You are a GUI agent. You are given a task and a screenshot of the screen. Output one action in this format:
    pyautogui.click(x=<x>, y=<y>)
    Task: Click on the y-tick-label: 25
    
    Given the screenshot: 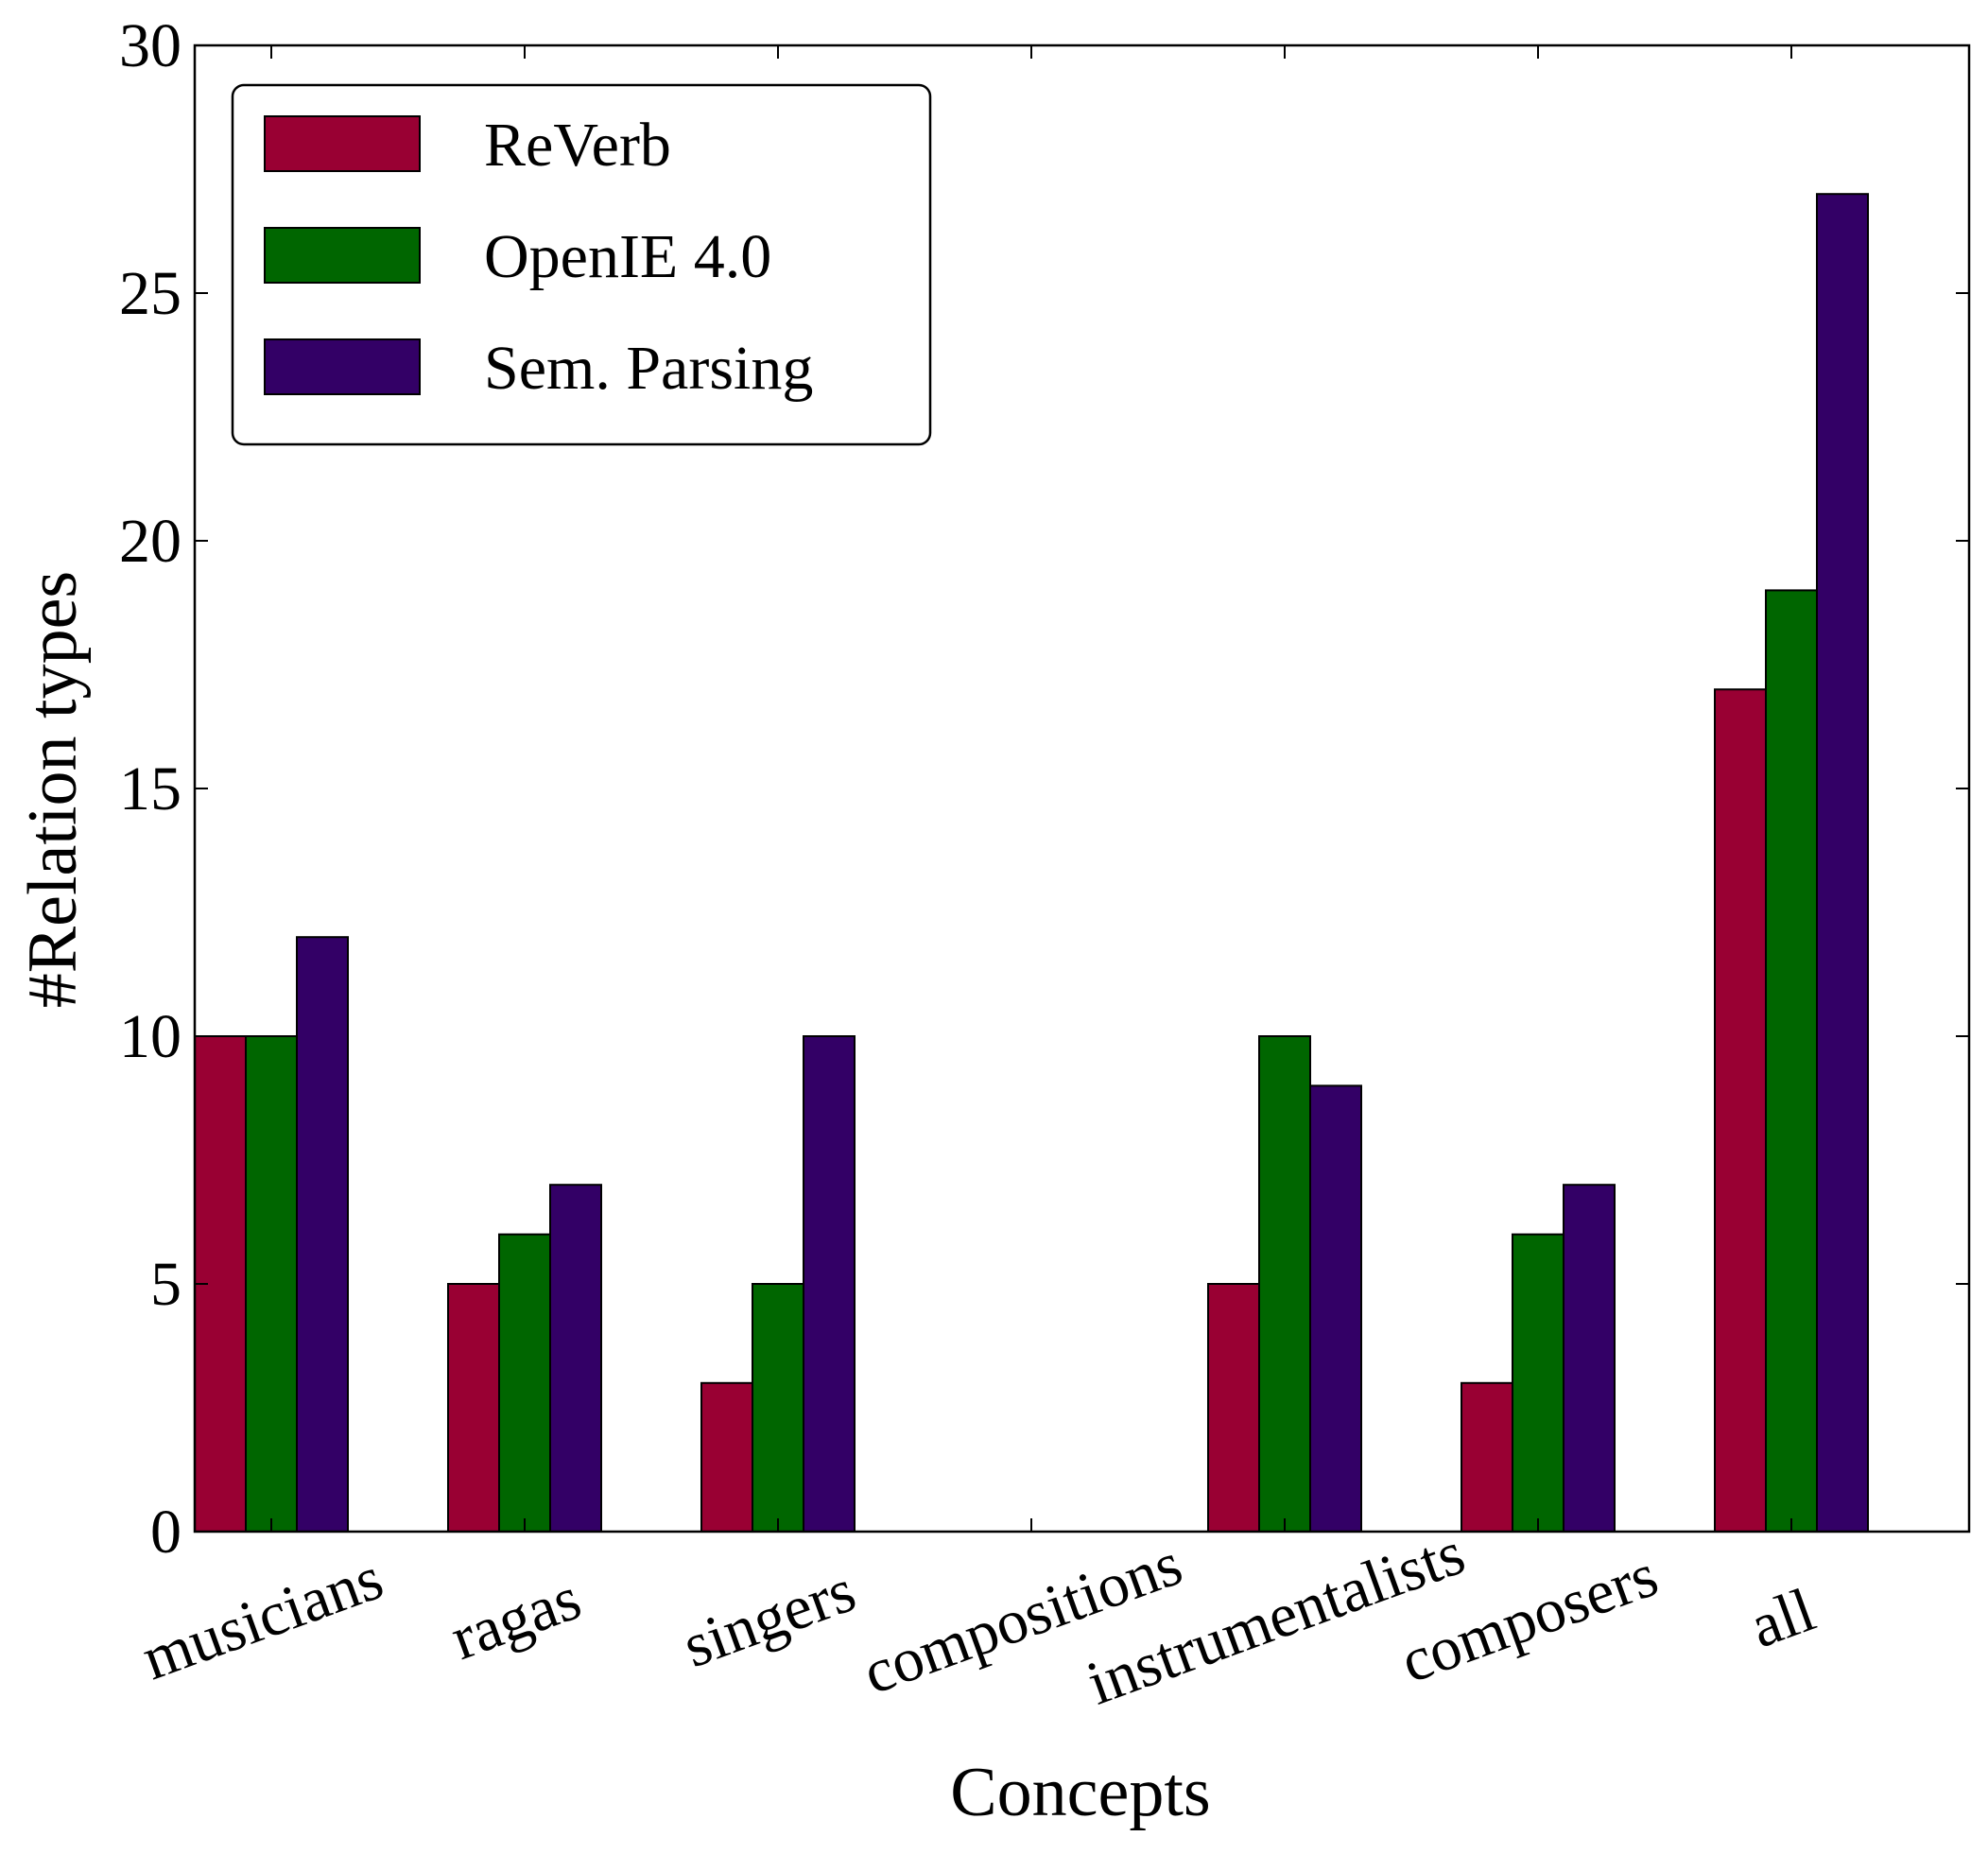 What is the action you would take?
    pyautogui.click(x=150, y=293)
    